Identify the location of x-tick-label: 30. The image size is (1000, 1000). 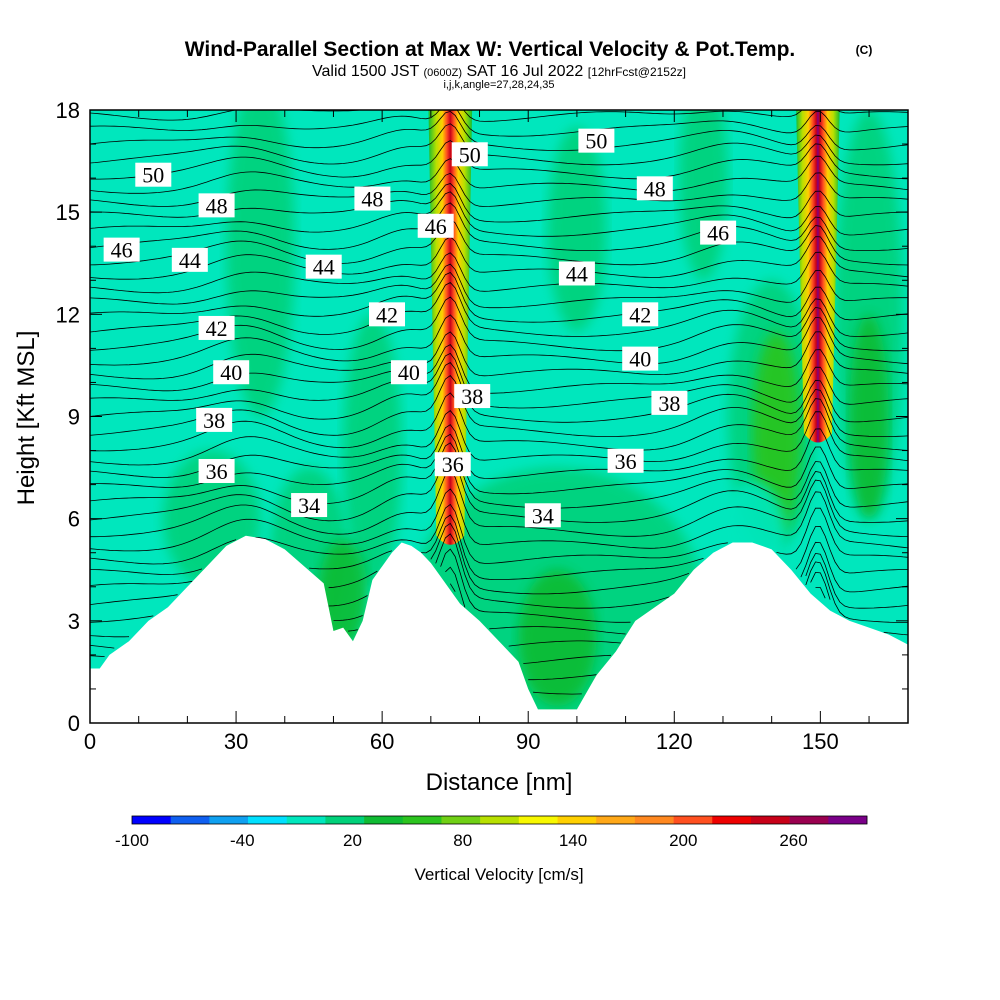
(236, 741).